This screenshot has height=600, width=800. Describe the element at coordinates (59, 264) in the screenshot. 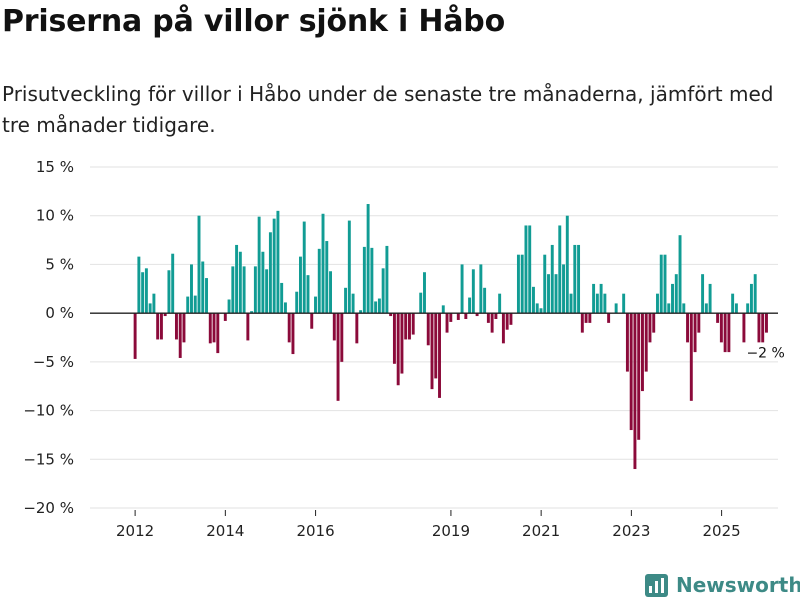

I see `y-tick-label: 5 %` at that location.